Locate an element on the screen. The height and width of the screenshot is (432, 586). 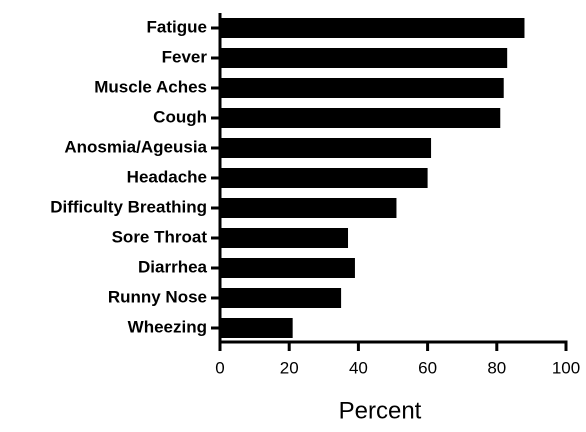
y-tick-label: Runny Nose is located at coordinates (157, 296).